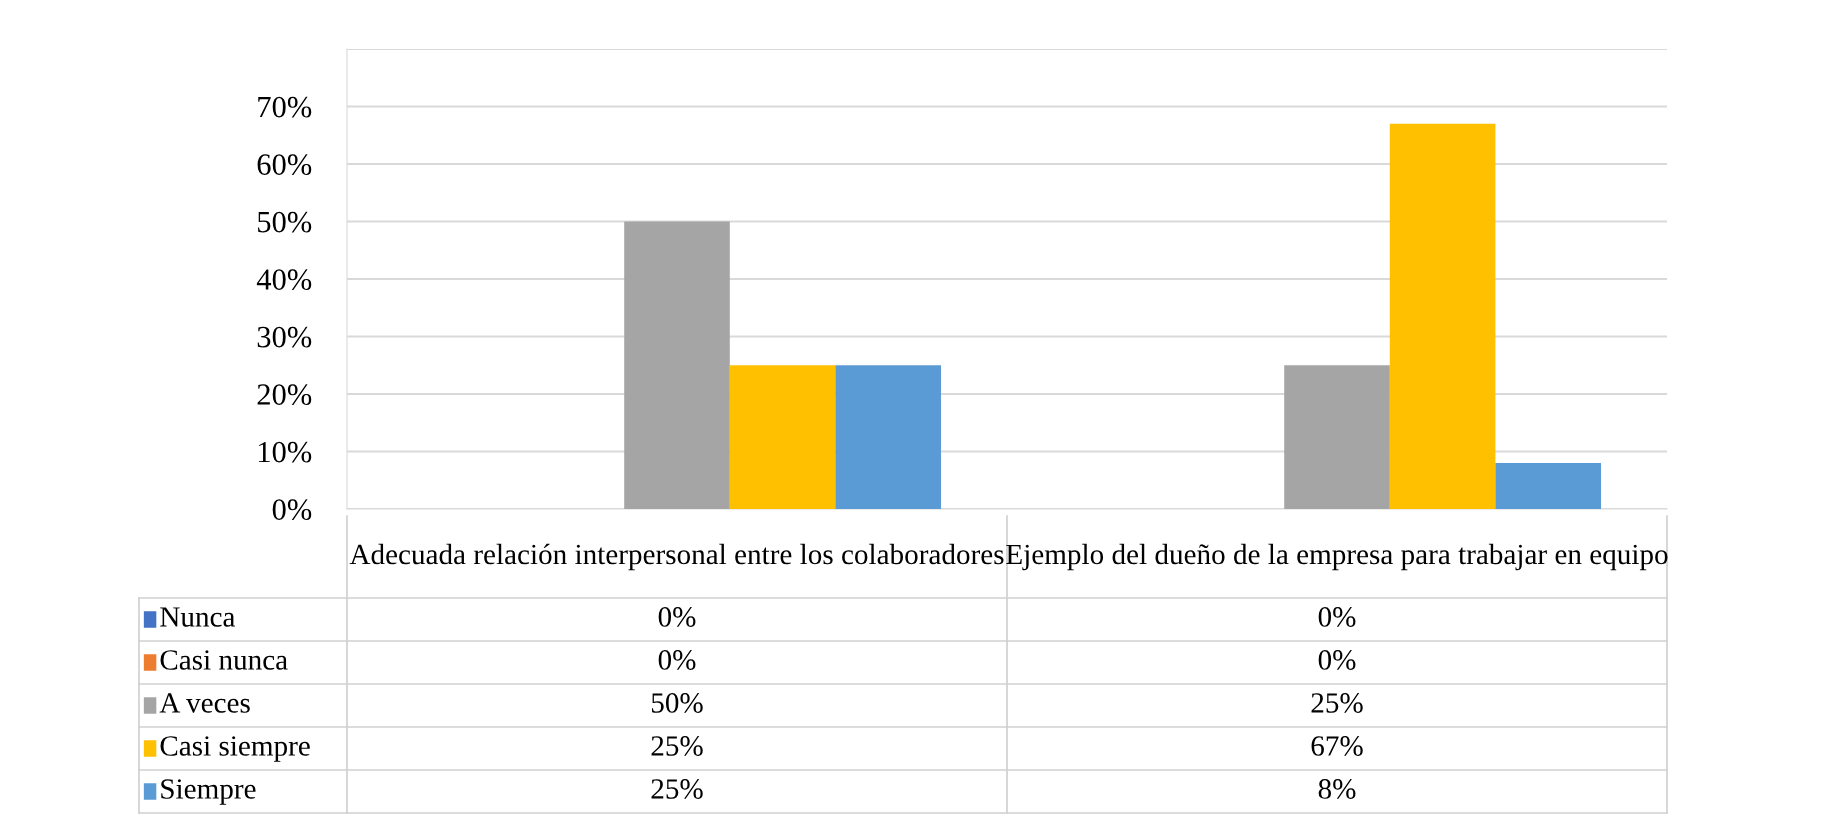  What do you see at coordinates (1337, 557) in the screenshot?
I see `x-tick-label: Ejemplo del dueño de la empresa para trabajar en equipo` at bounding box center [1337, 557].